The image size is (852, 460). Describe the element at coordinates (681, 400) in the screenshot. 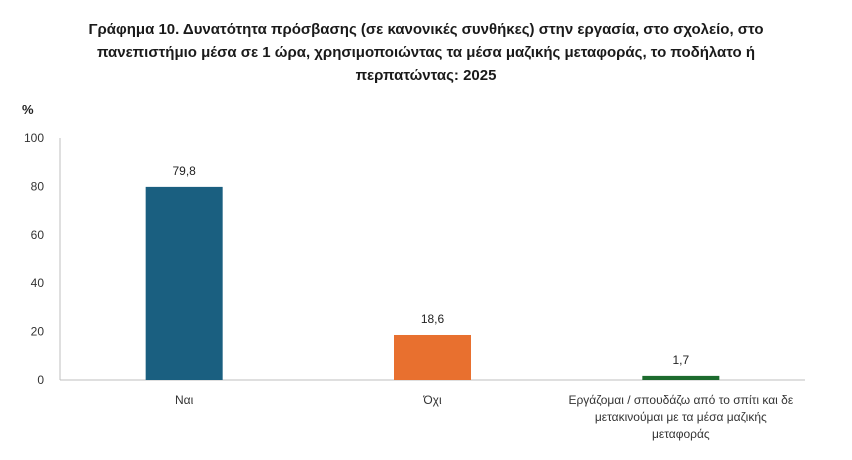

I see `x-category-label-line: Εργάζομαι / σπουδάζω από το σπίτι και δε` at that location.